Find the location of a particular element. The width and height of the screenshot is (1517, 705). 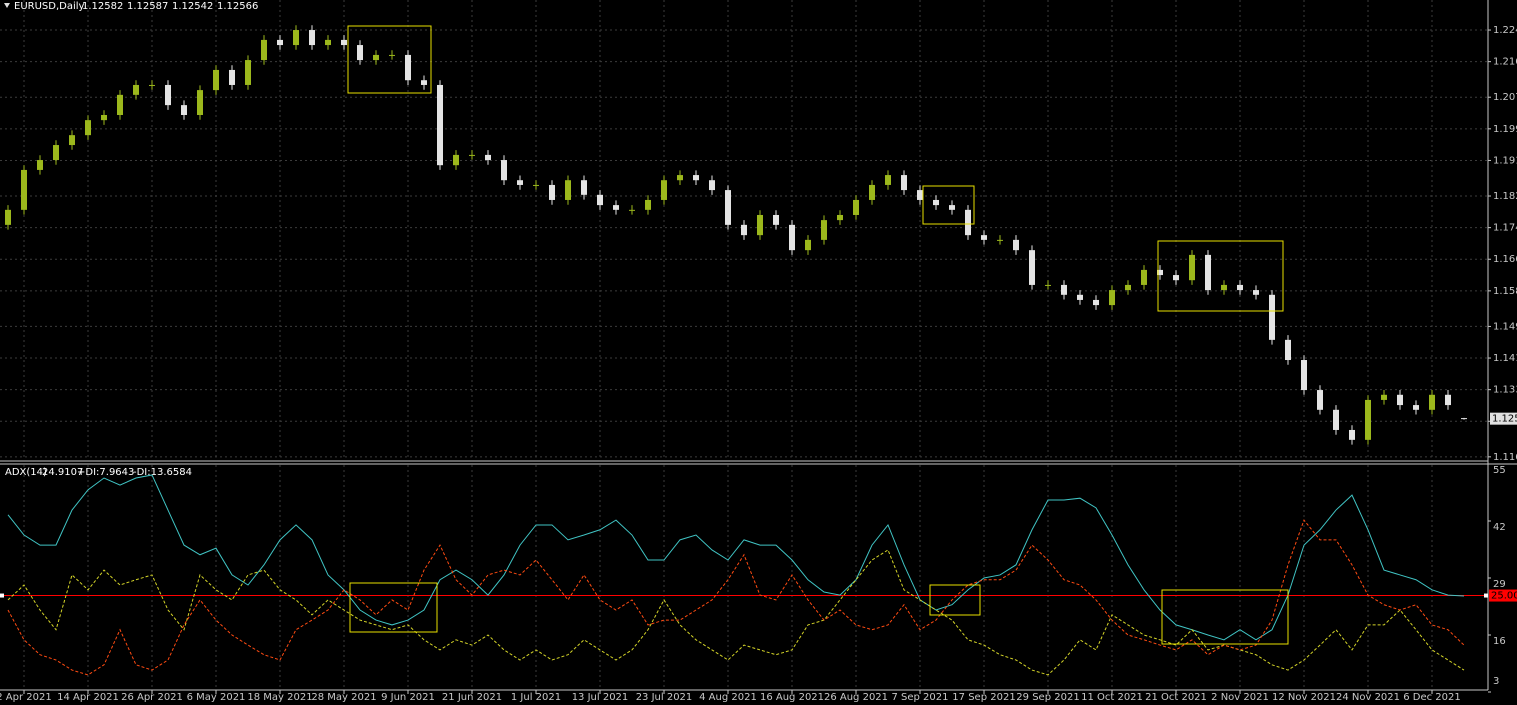

x-tick-label: 24 Nov 2021 is located at coordinates (1368, 697).